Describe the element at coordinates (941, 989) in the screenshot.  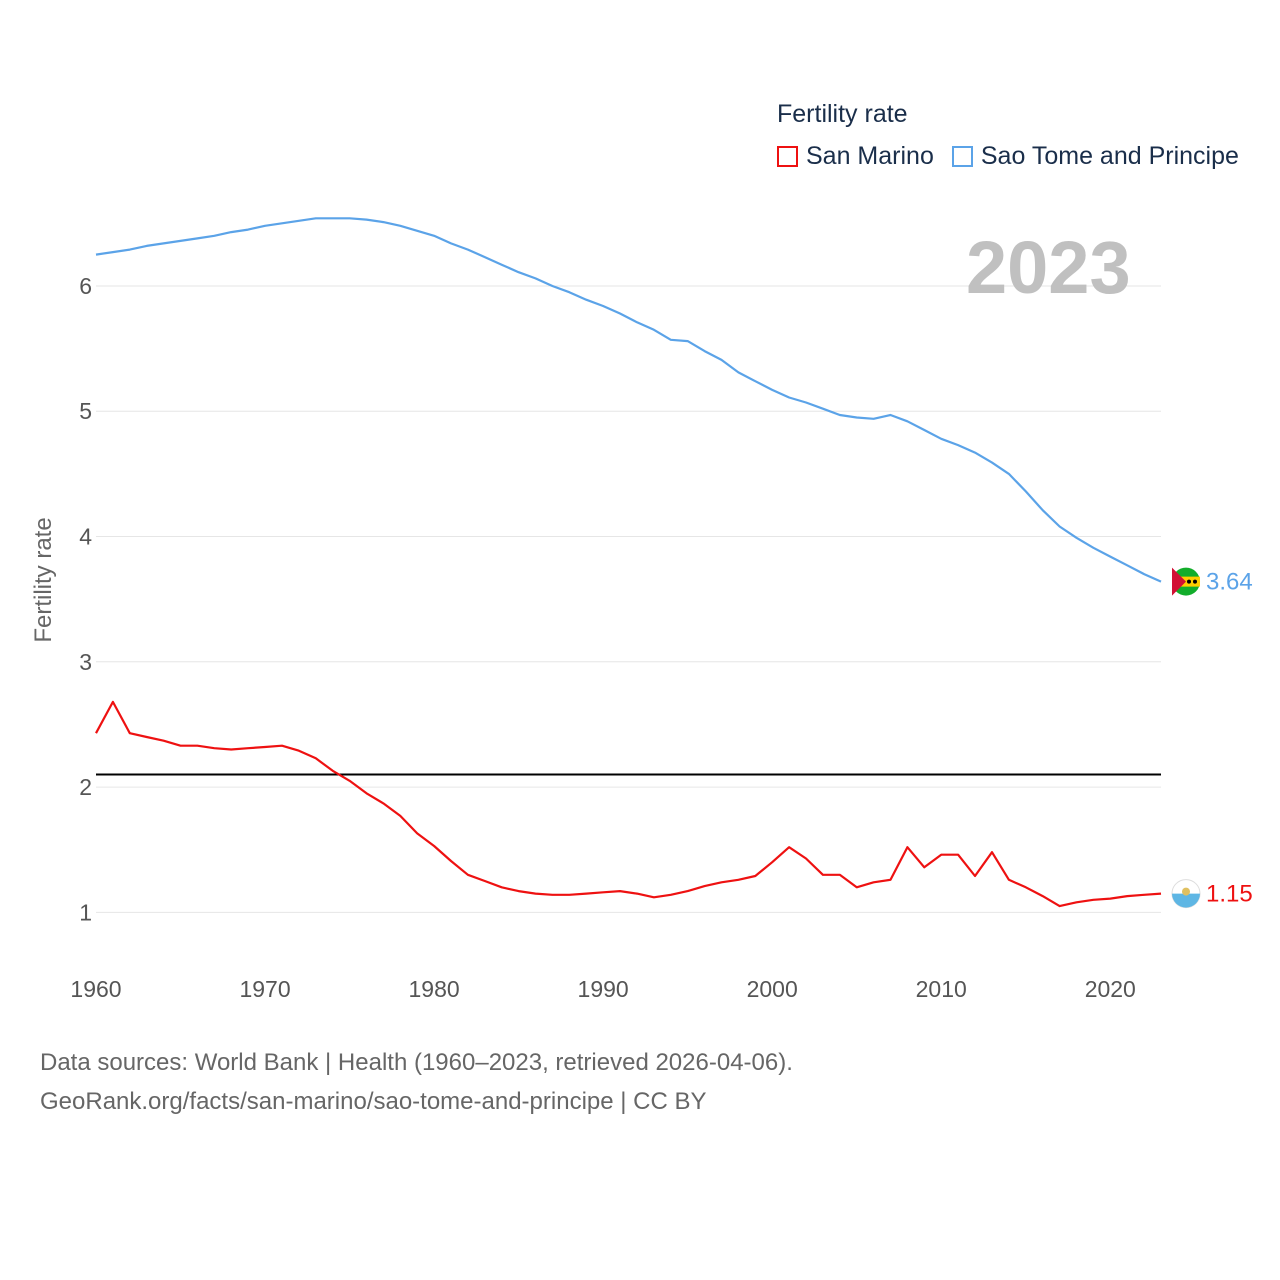
I see `x-tick-label-2010: 2010` at that location.